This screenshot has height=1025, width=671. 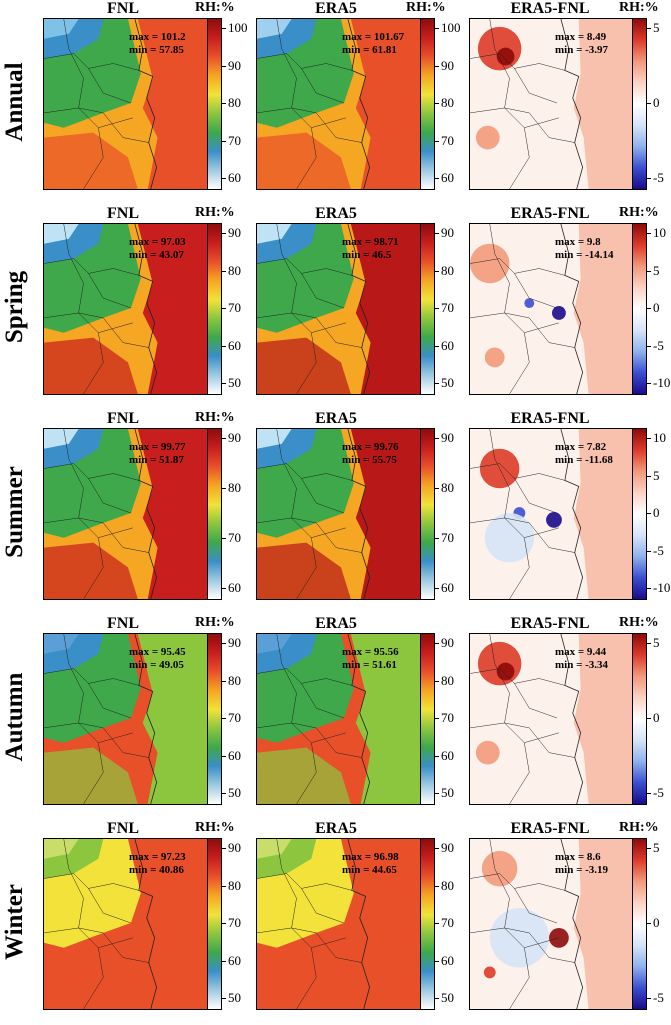 What do you see at coordinates (15, 717) in the screenshot?
I see `season-label: Autumn` at bounding box center [15, 717].